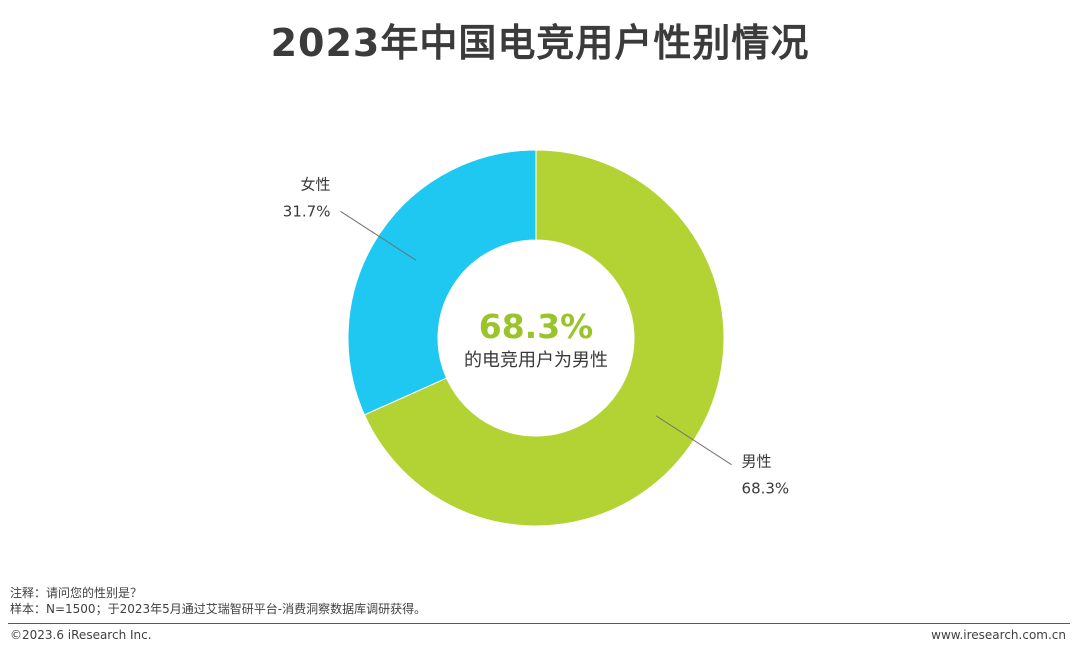 This screenshot has width=1080, height=656. What do you see at coordinates (536, 326) in the screenshot?
I see `center-value: 68.3%` at bounding box center [536, 326].